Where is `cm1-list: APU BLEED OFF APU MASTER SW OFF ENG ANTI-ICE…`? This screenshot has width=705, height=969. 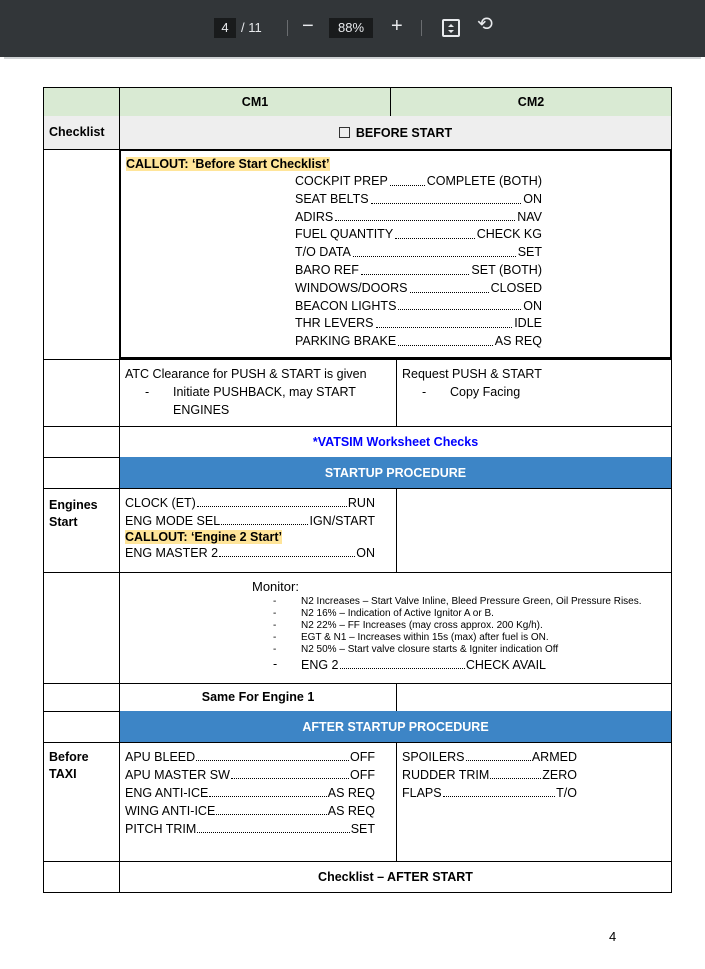 cm1-list: APU BLEED OFF APU MASTER SW OFF ENG ANTI-ICE… is located at coordinates (250, 793).